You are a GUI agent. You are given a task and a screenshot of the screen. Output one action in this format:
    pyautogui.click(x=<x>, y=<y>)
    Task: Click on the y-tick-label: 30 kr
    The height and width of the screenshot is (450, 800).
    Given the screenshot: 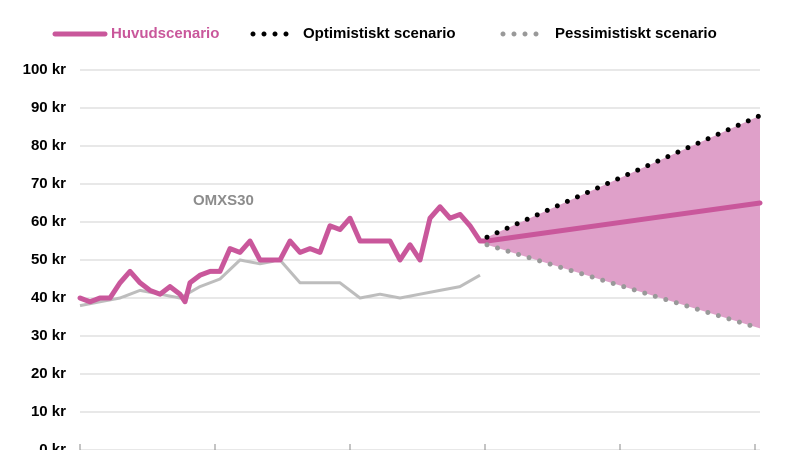 What is the action you would take?
    pyautogui.click(x=48, y=335)
    